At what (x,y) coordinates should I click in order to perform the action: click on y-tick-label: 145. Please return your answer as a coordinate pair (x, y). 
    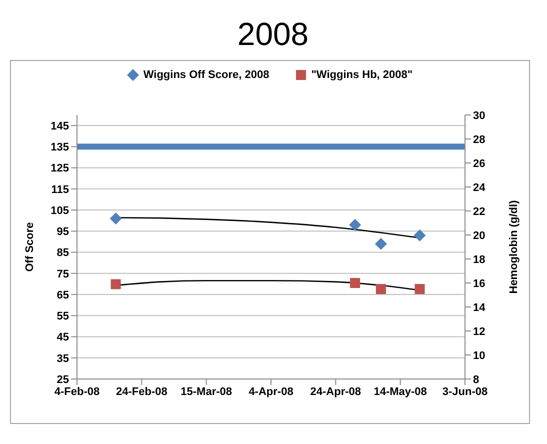
    Looking at the image, I should click on (59, 126).